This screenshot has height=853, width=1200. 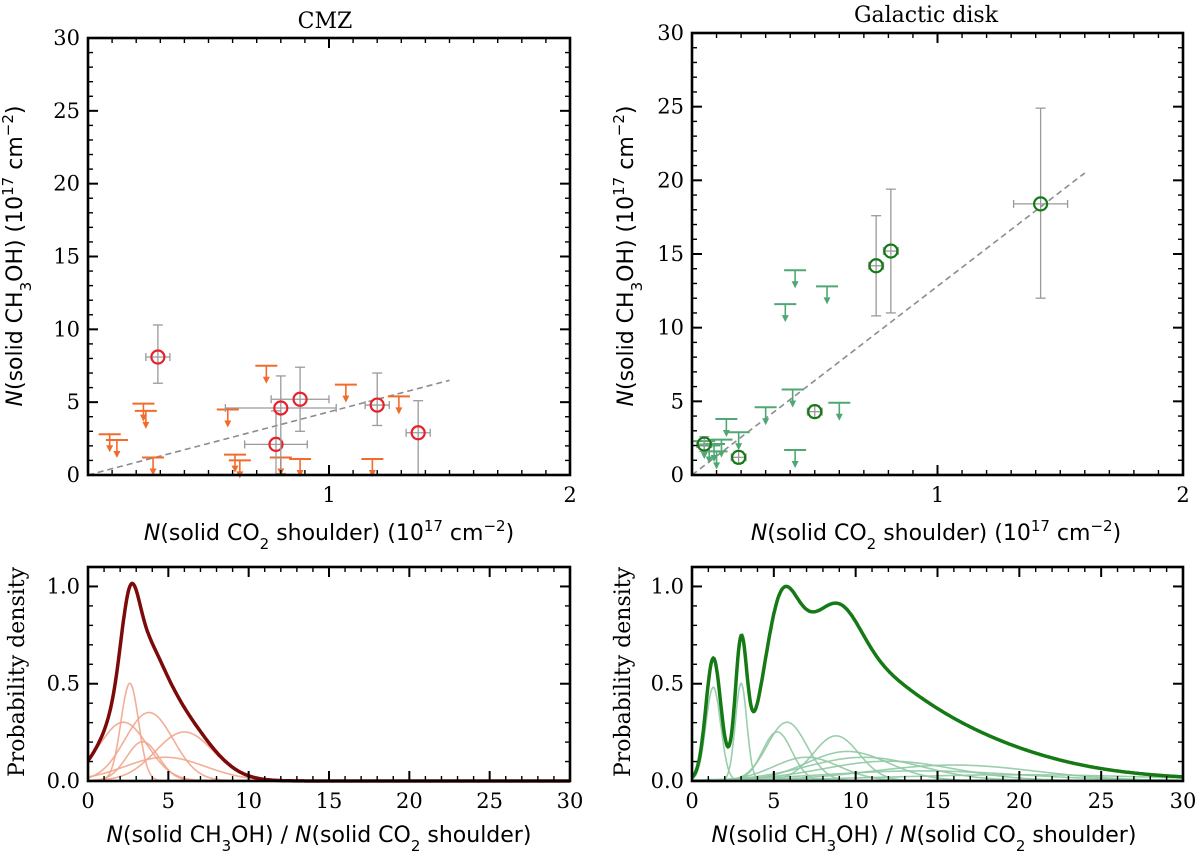 I want to click on cmz-pdf-xlabel: N(solid CH3OH) / N(solid CO2 shoulder), so click(x=319, y=838).